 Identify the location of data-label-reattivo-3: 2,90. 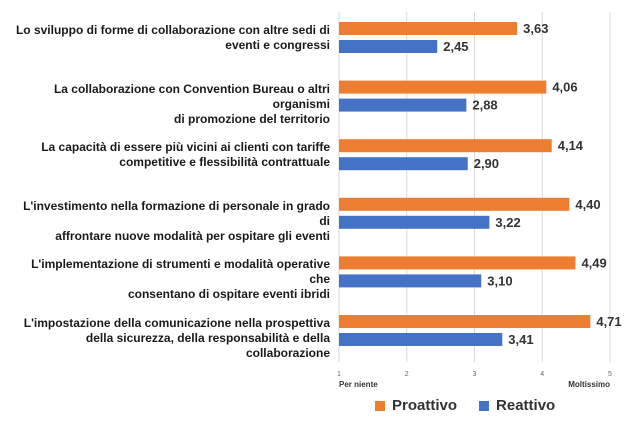
(486, 163).